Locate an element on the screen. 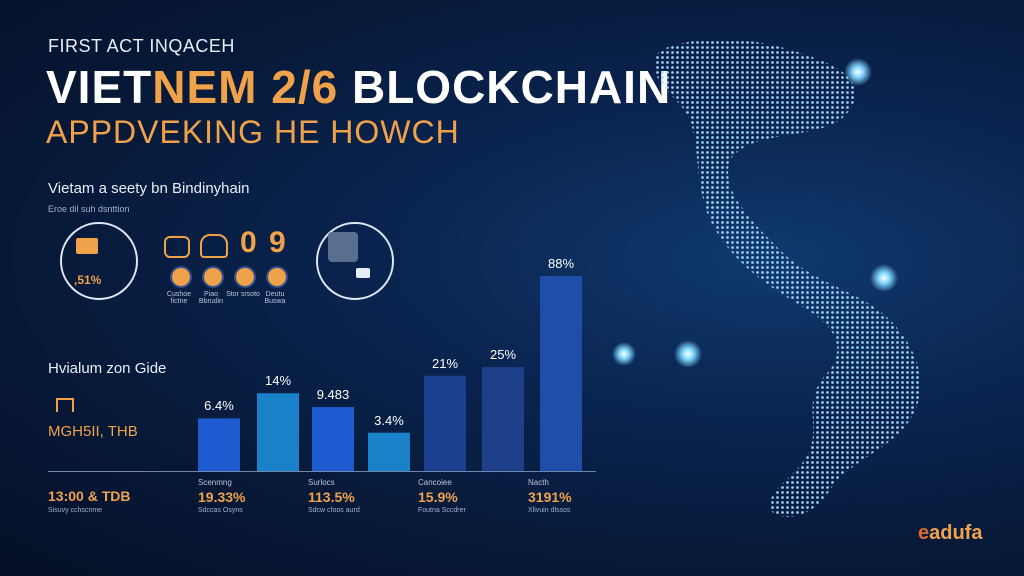 The width and height of the screenshot is (1024, 576). bottom-category-sub-1: Sisuvy cchscnme is located at coordinates (75, 510).